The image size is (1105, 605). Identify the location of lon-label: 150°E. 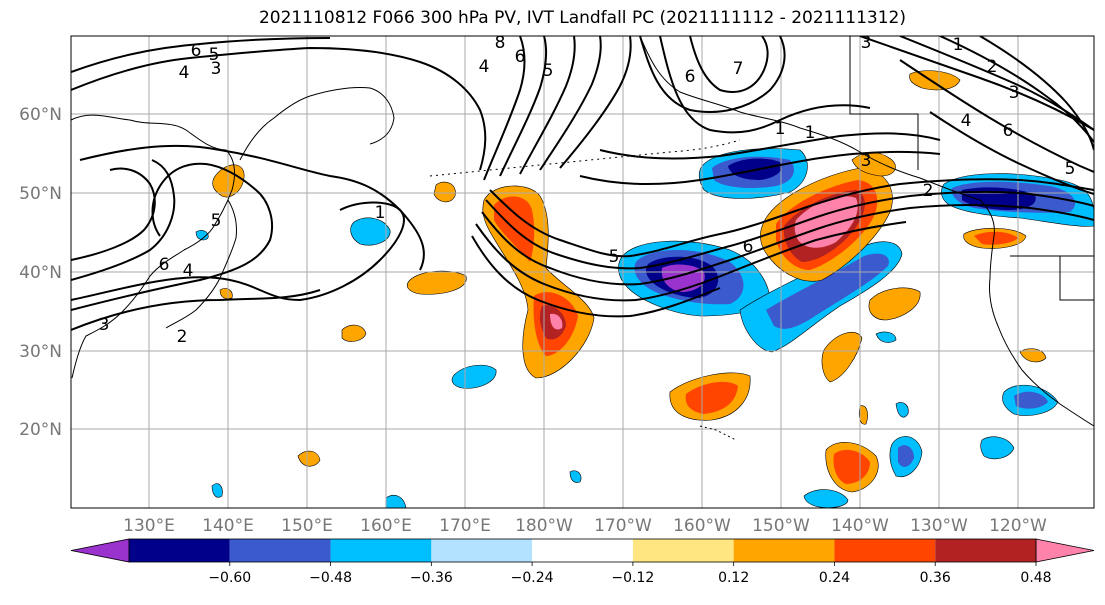
(307, 526).